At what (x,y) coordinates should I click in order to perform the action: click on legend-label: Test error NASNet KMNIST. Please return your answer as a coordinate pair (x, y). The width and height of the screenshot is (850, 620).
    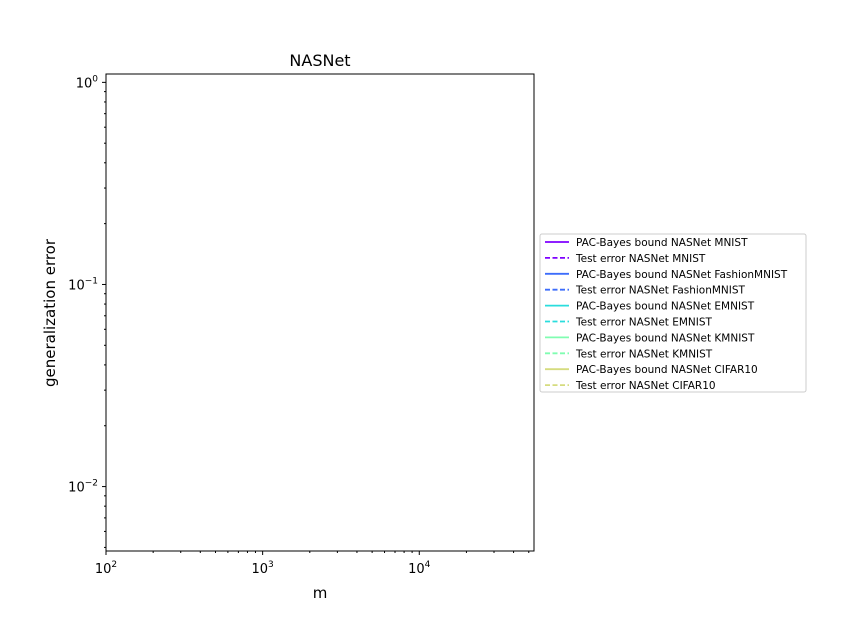
    Looking at the image, I should click on (644, 354).